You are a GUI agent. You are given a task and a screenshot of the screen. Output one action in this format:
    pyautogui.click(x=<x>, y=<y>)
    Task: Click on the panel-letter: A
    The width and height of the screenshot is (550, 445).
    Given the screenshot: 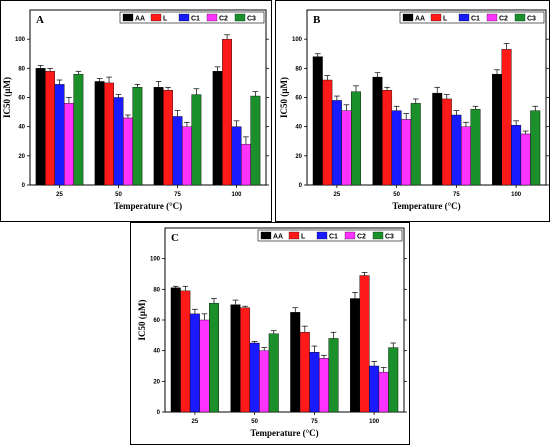 What is the action you would take?
    pyautogui.click(x=40, y=20)
    